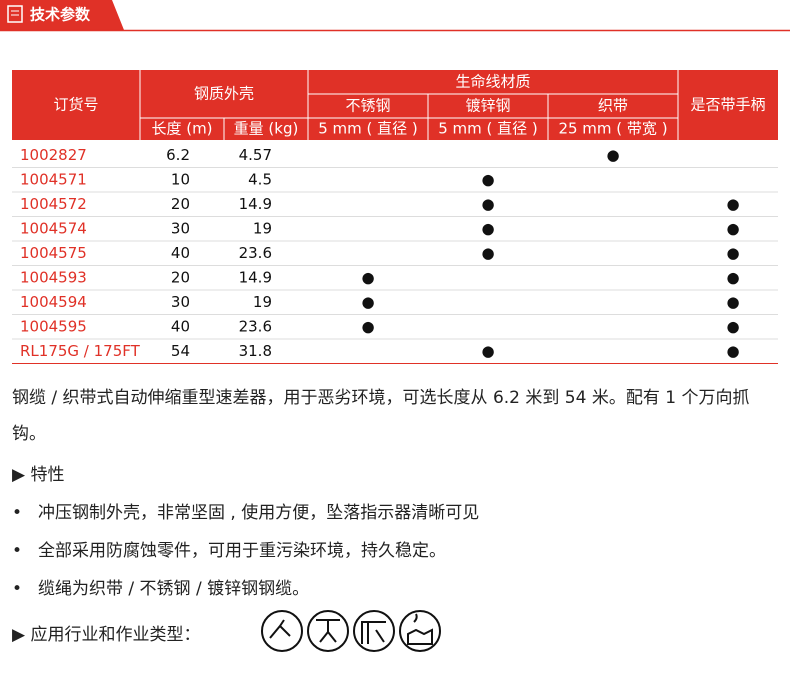 Image resolution: width=790 pixels, height=685 pixels. Describe the element at coordinates (613, 106) in the screenshot. I see `header-cell: 织带` at that location.